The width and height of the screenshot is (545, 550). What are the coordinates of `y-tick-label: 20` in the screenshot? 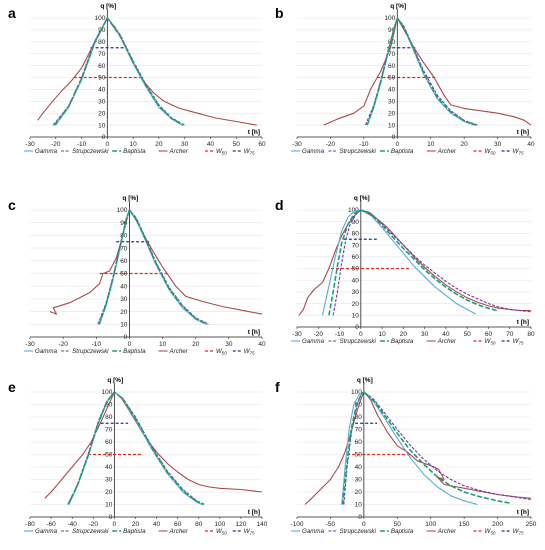 It's located at (356, 304).